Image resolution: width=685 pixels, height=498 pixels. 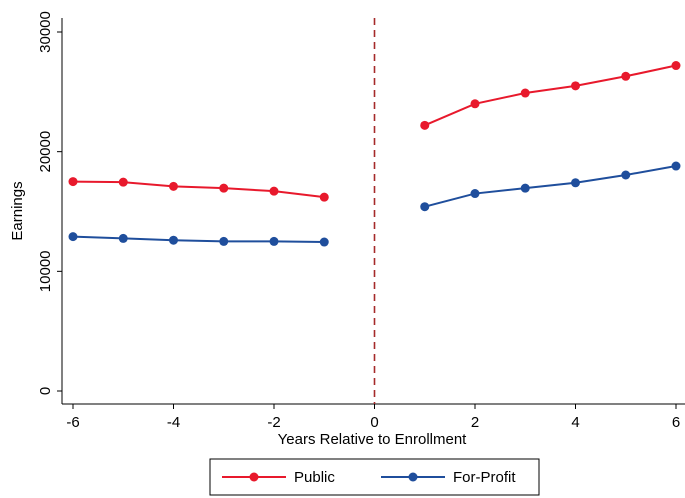 What do you see at coordinates (45, 152) in the screenshot?
I see `y-tick-label: 20000` at bounding box center [45, 152].